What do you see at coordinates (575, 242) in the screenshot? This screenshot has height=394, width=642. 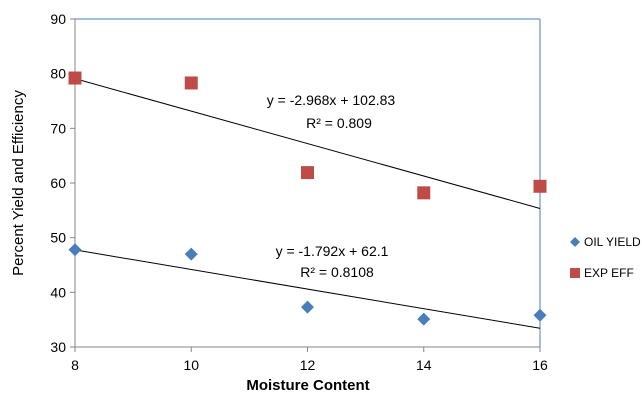 I see `diamond-marker-icon` at bounding box center [575, 242].